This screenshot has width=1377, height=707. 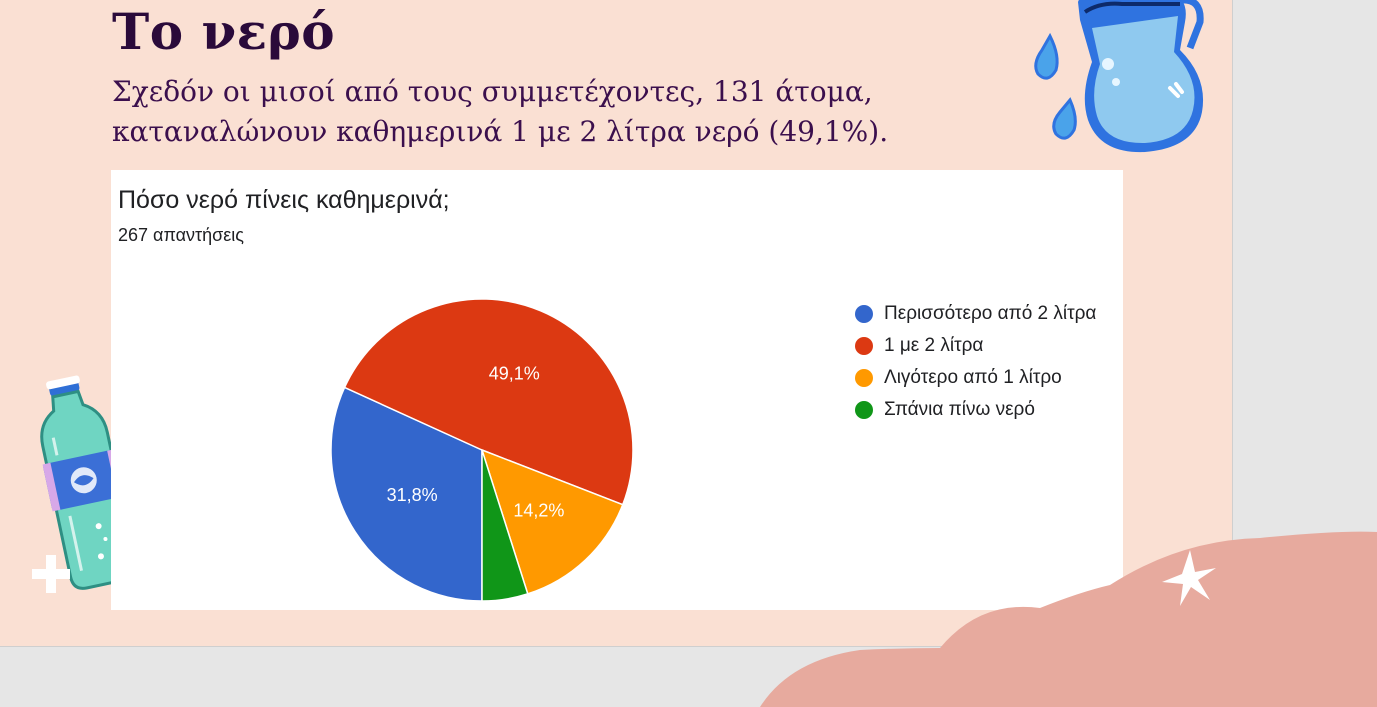 What do you see at coordinates (412, 495) in the screenshot?
I see `pie-data-label-1: 31,8%` at bounding box center [412, 495].